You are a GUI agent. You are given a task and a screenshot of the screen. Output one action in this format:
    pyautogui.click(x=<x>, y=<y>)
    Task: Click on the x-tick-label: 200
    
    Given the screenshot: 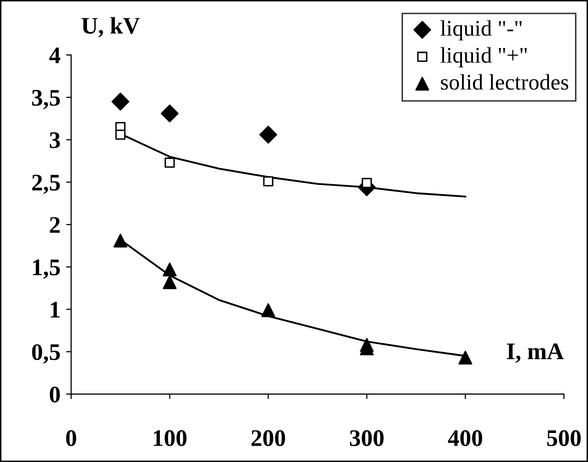 What is the action you would take?
    pyautogui.click(x=269, y=438)
    